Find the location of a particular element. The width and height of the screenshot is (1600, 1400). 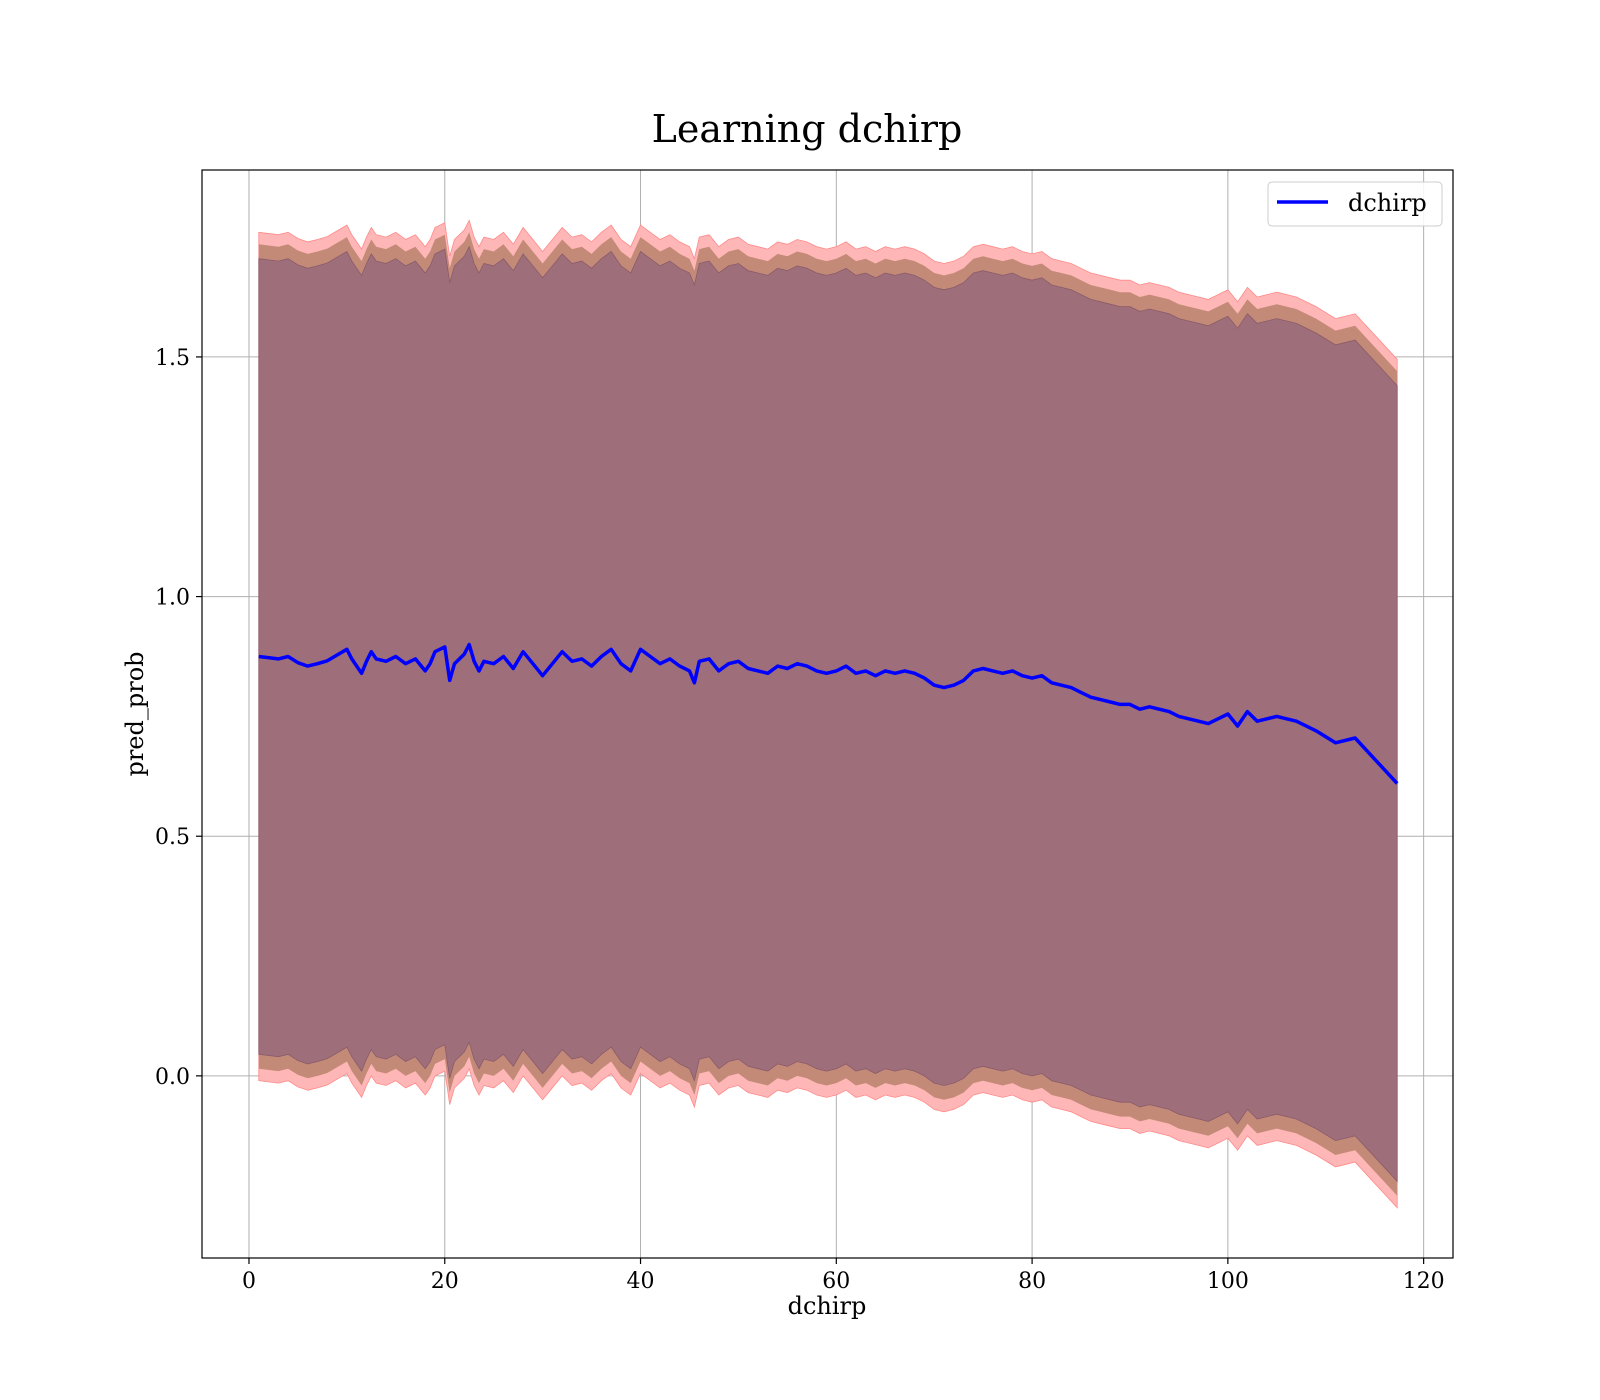

legend: dchirp is located at coordinates (1355, 204).